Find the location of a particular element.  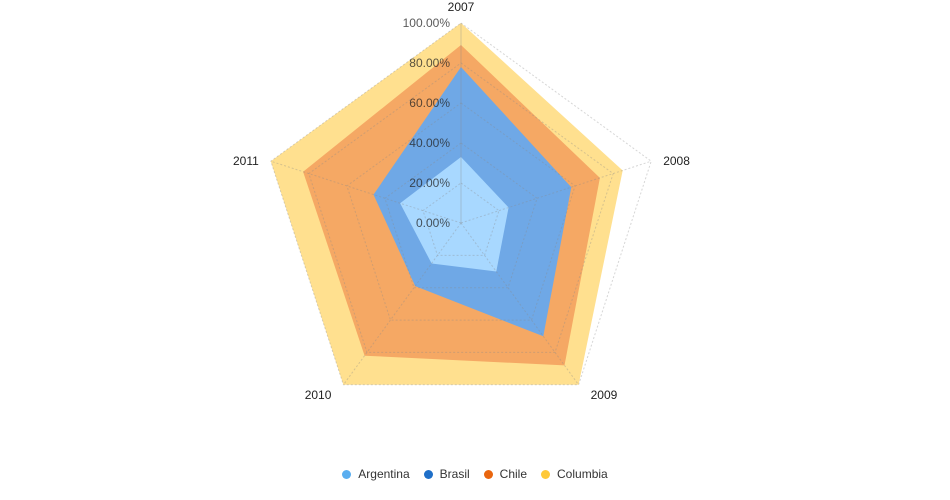

tick-label: 80.00% is located at coordinates (429, 63).